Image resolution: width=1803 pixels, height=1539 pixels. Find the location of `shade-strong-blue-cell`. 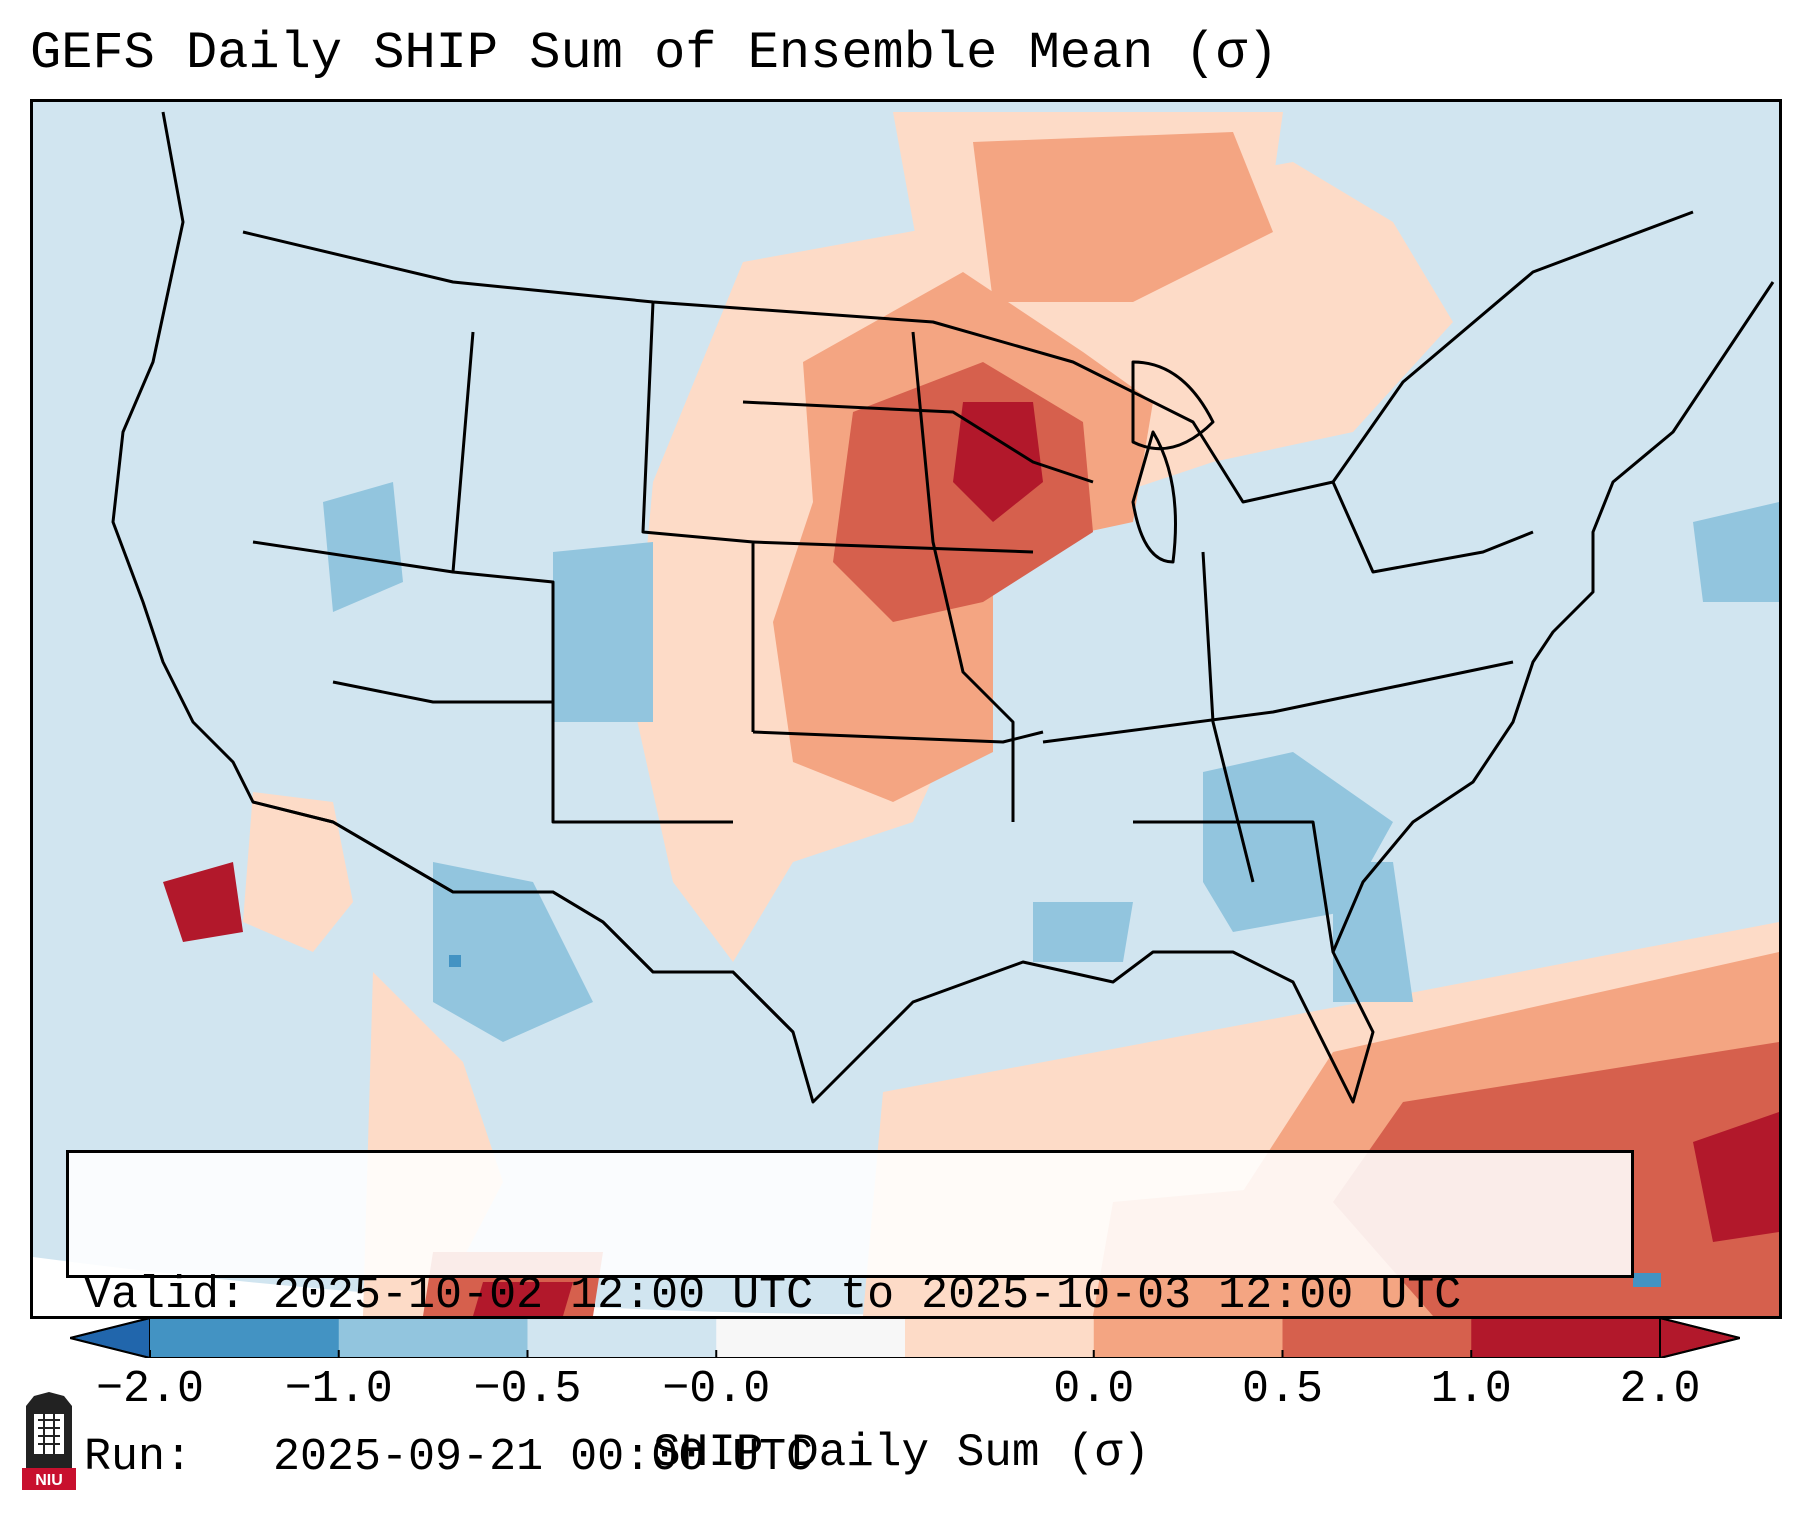

shade-strong-blue-cell is located at coordinates (455, 961).